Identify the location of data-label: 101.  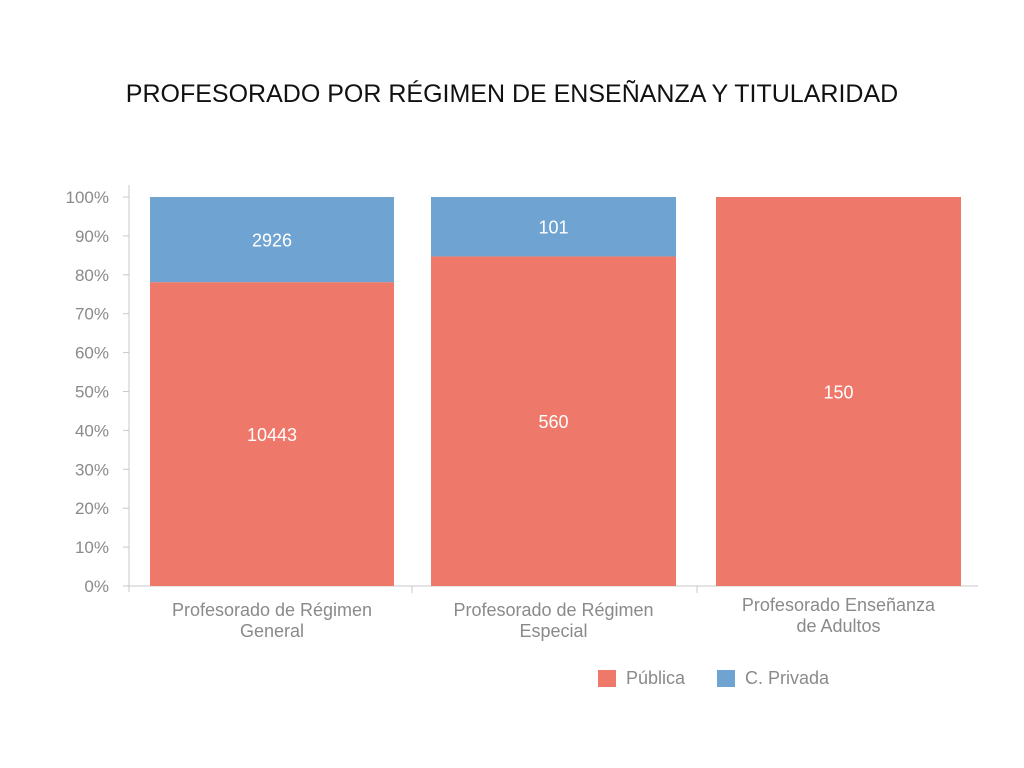
(553, 228).